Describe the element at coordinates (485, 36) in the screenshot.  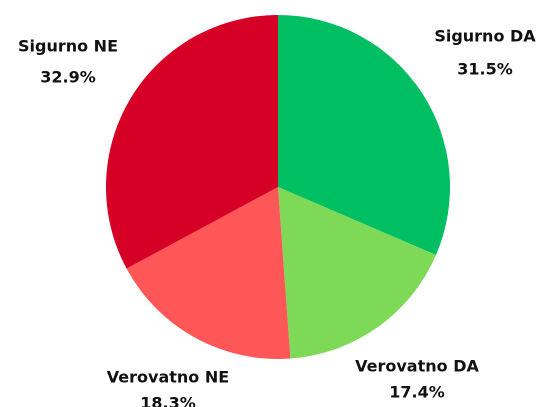
I see `slice-label: Sigurno DA` at that location.